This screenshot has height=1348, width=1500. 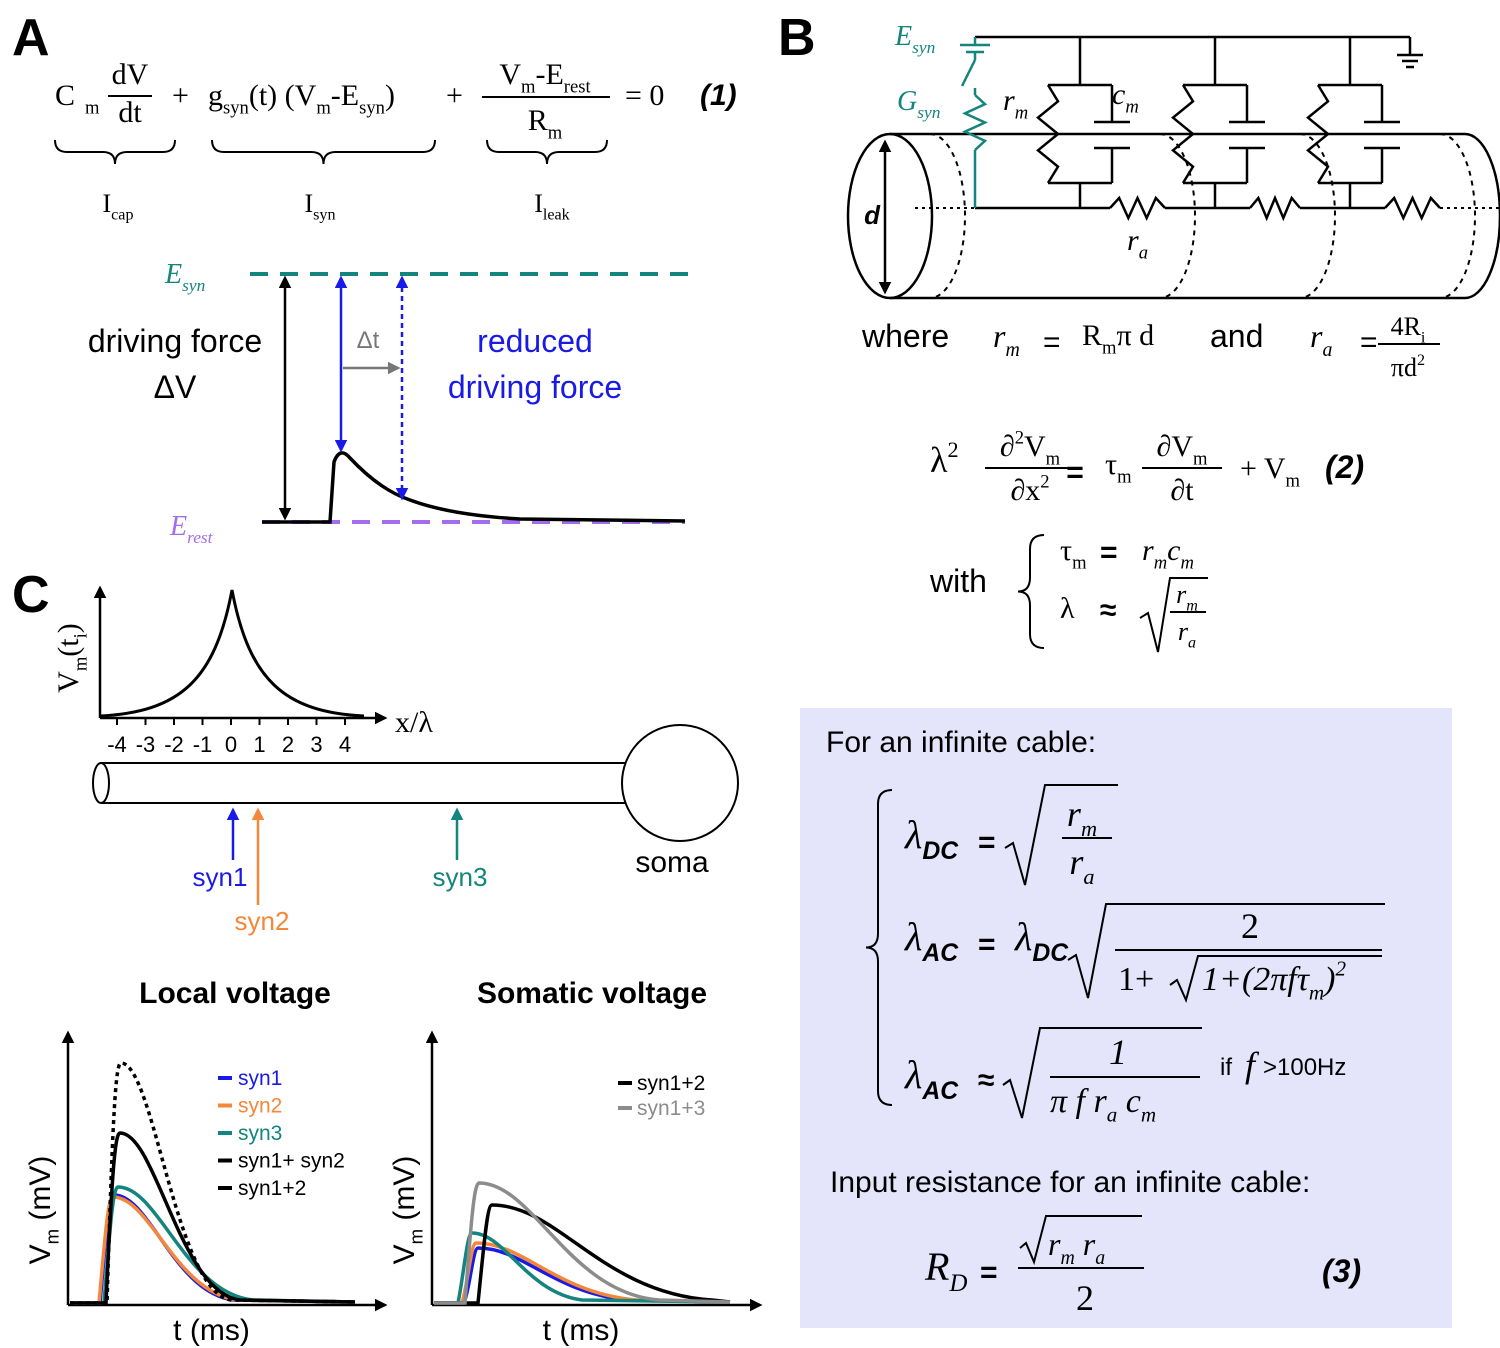 I want to click on text-part: ΔV, so click(x=175, y=387).